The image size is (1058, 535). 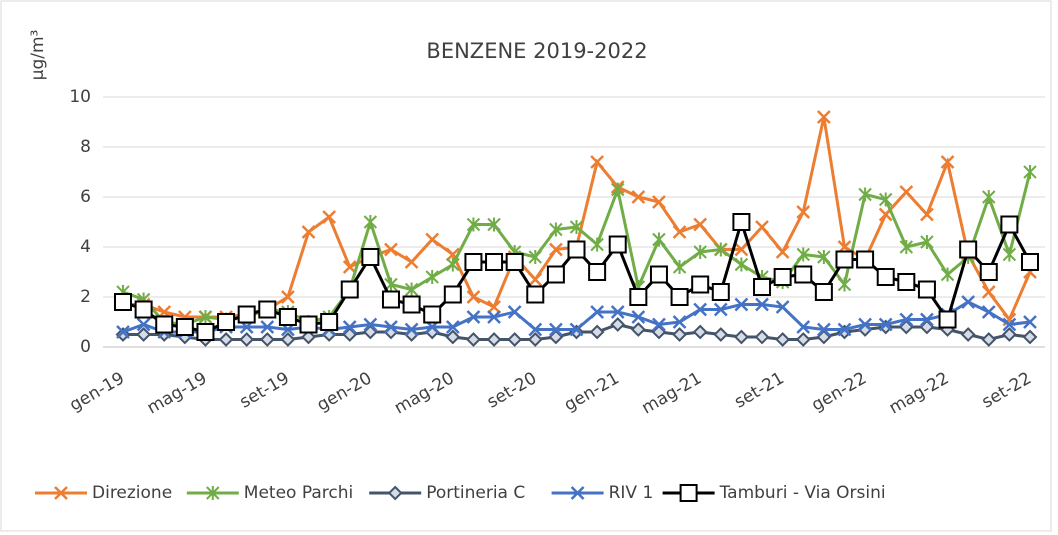 I want to click on y-tick-label: 4, so click(x=85, y=247).